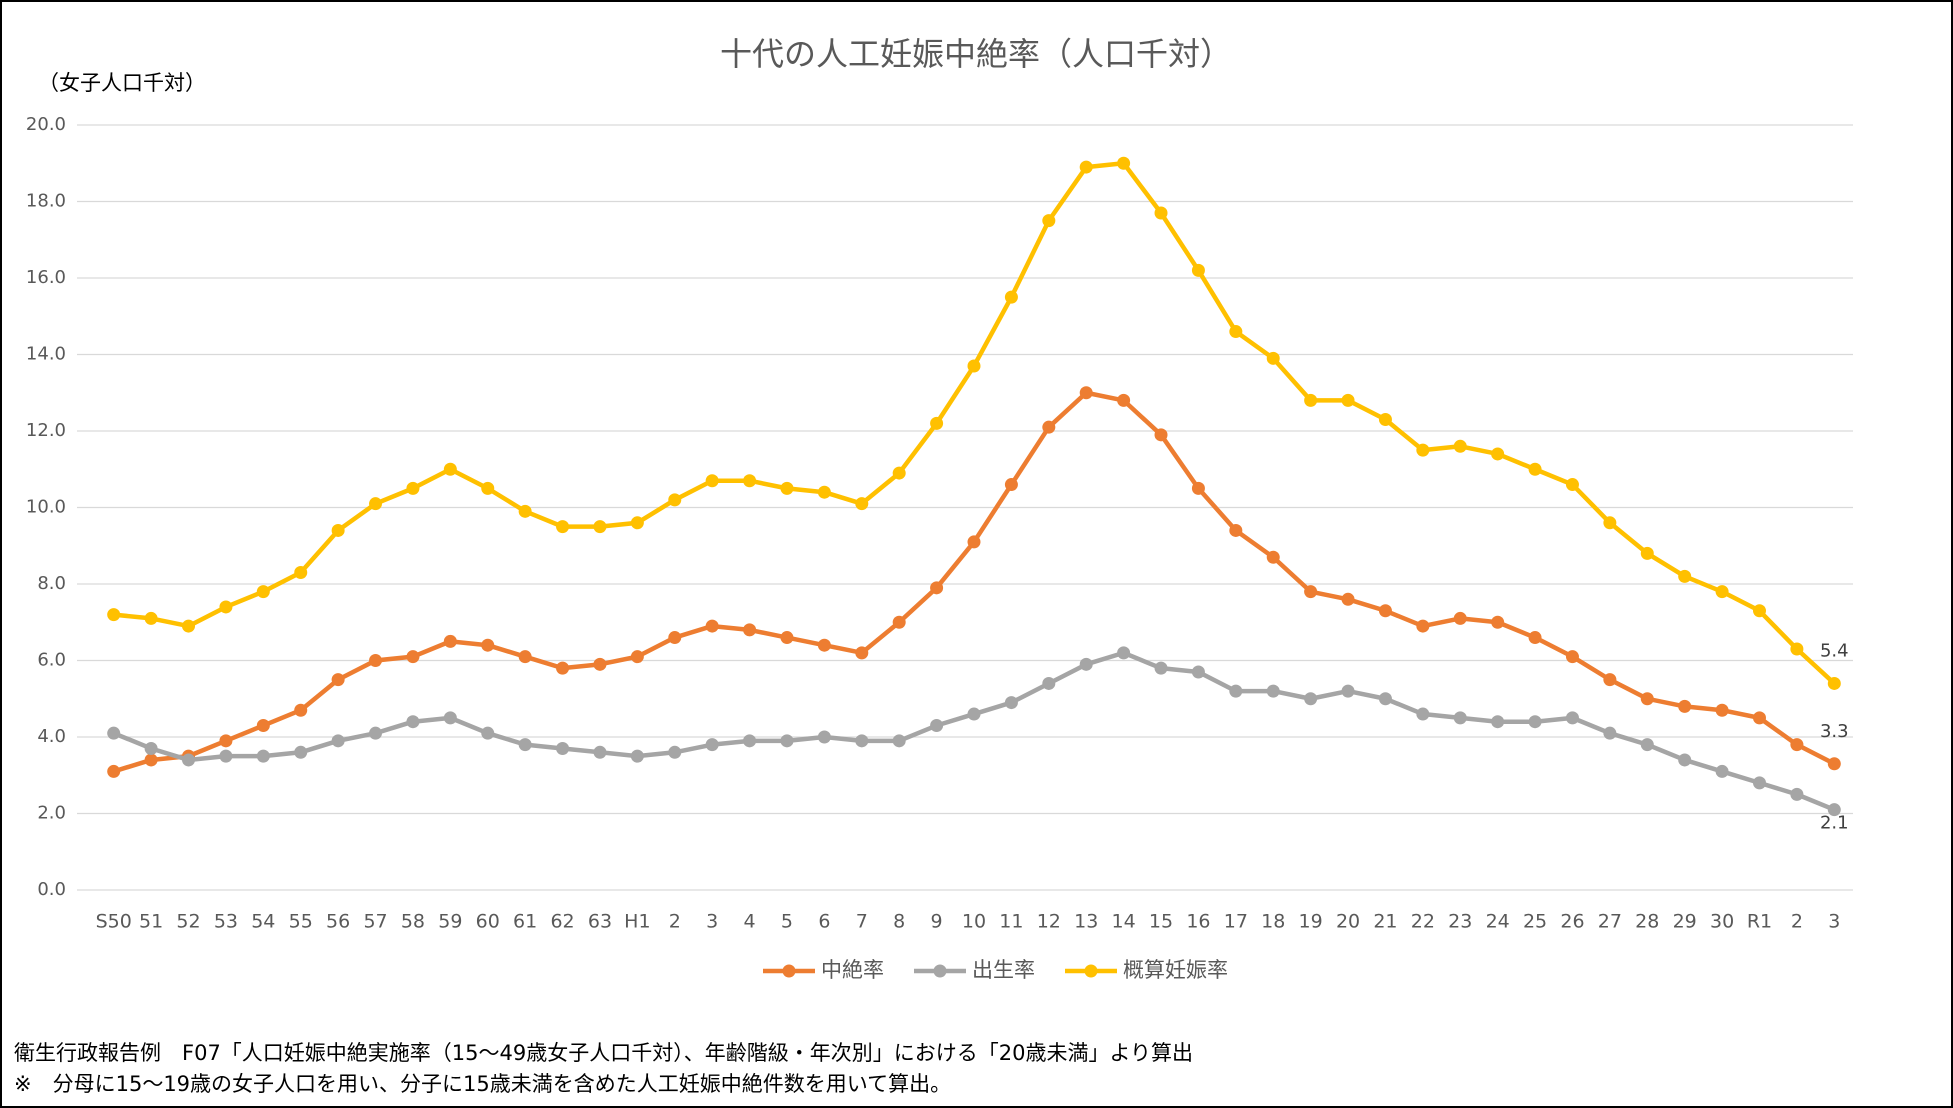  What do you see at coordinates (1003, 970) in the screenshot?
I see `legend-label: 出生率` at bounding box center [1003, 970].